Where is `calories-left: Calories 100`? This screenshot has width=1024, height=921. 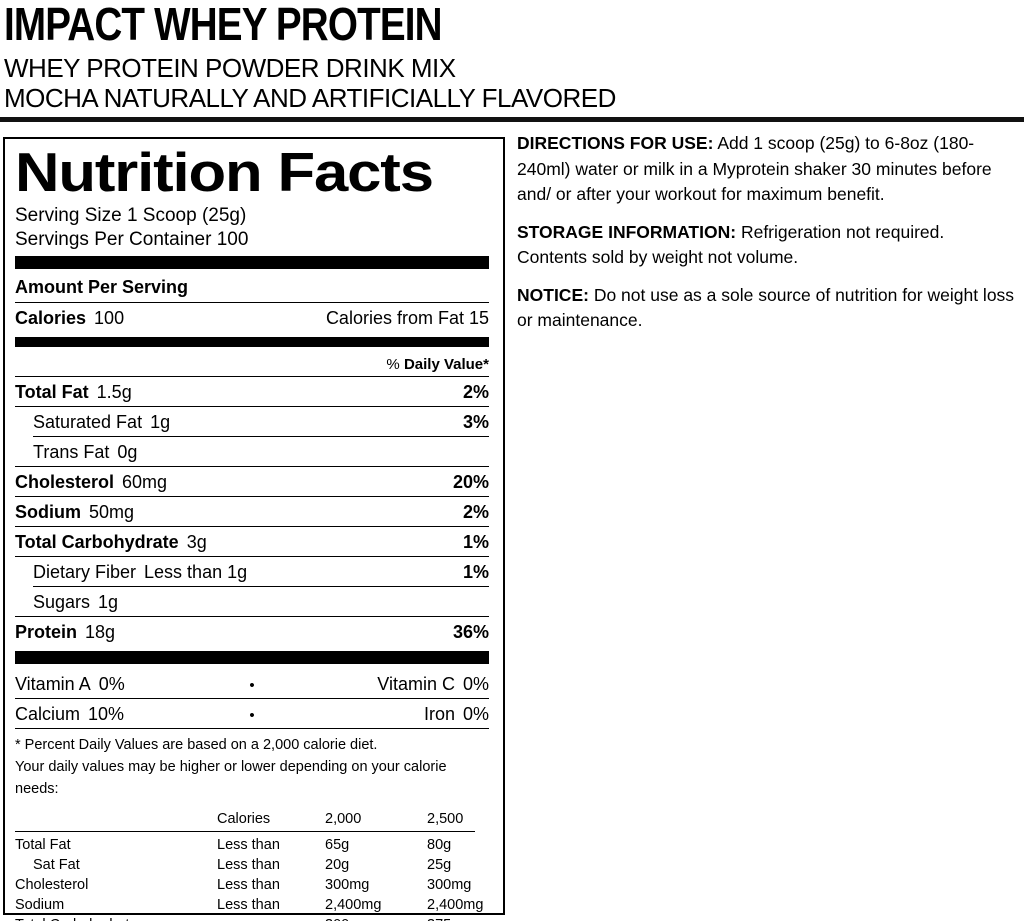 calories-left: Calories 100 is located at coordinates (69, 318).